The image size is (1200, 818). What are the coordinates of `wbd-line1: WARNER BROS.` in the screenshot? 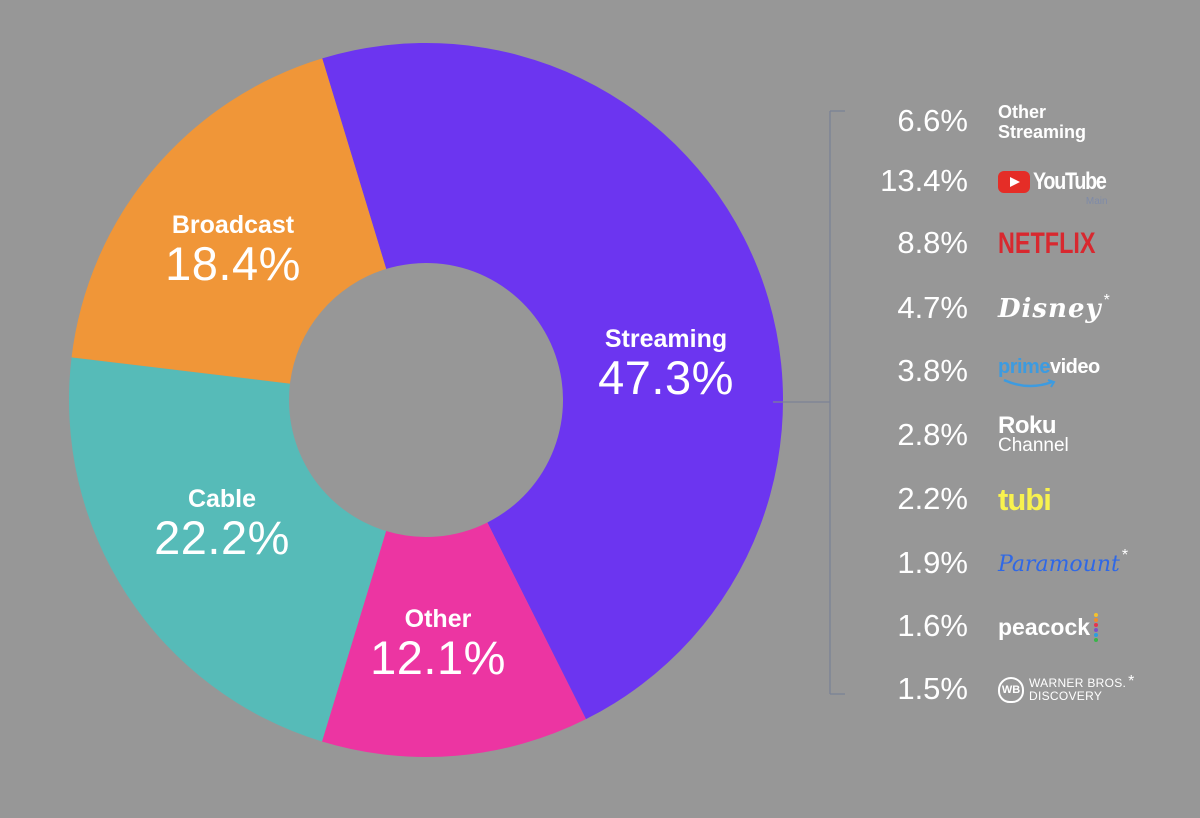 It's located at (1078, 683).